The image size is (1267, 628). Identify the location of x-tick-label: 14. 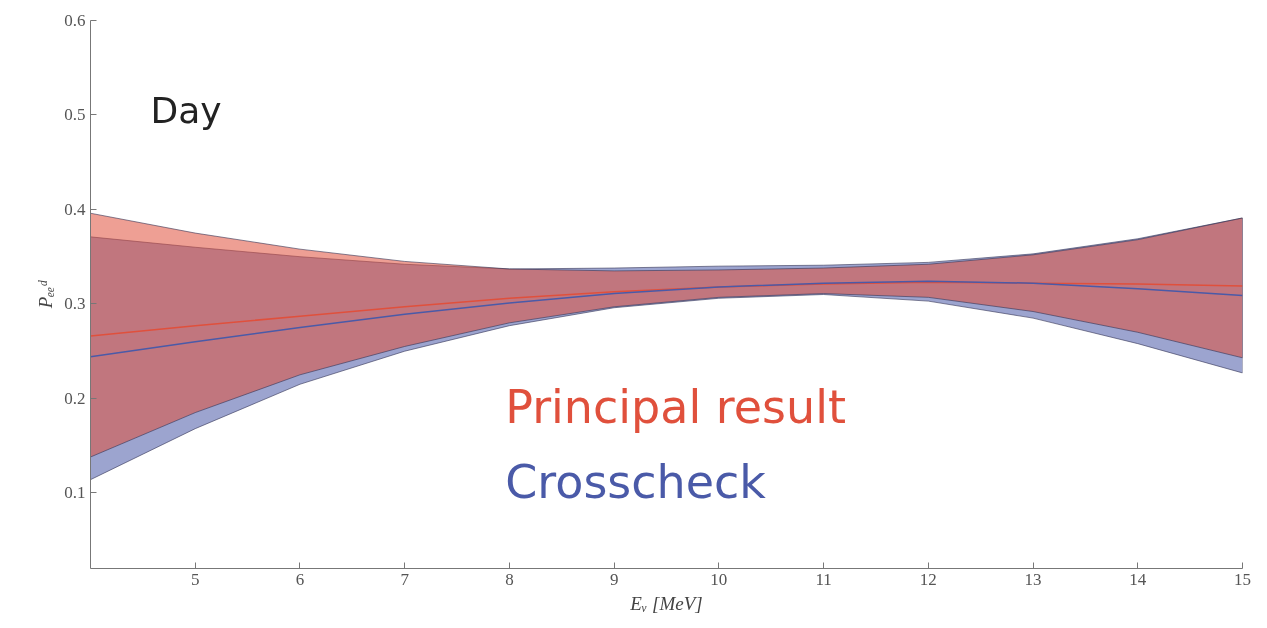
(1138, 579).